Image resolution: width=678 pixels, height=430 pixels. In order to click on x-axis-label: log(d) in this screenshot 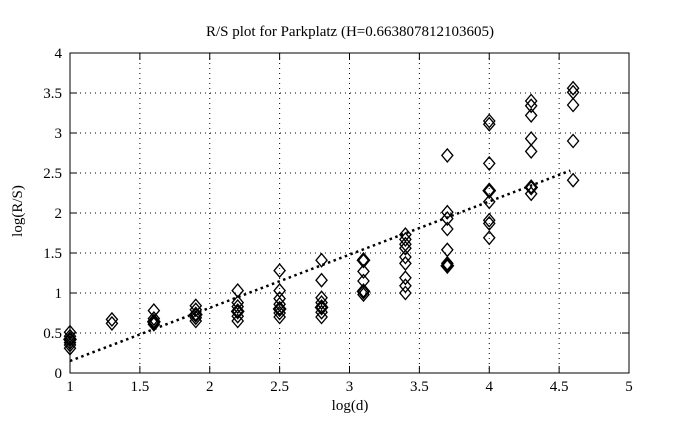, I will do `click(350, 406)`.